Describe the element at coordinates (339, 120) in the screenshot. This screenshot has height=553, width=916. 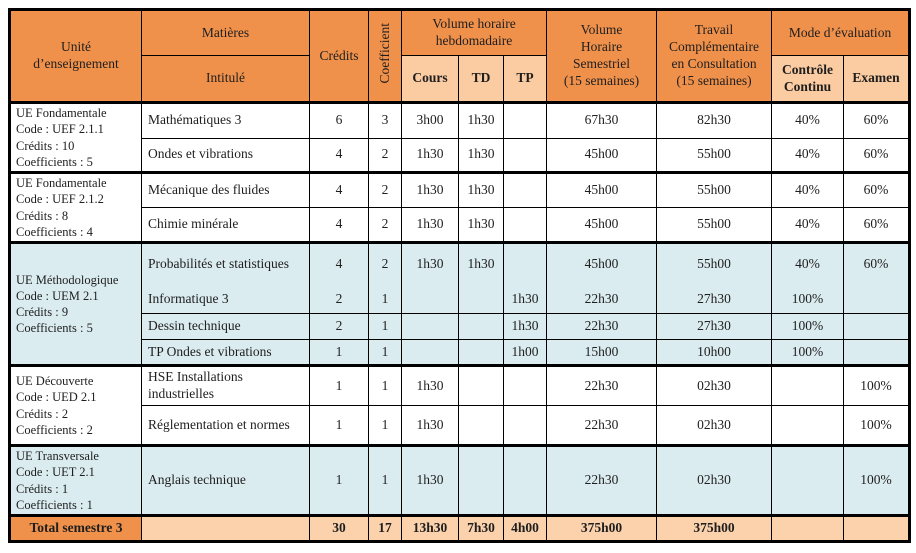
I see `cell-credits: 6` at that location.